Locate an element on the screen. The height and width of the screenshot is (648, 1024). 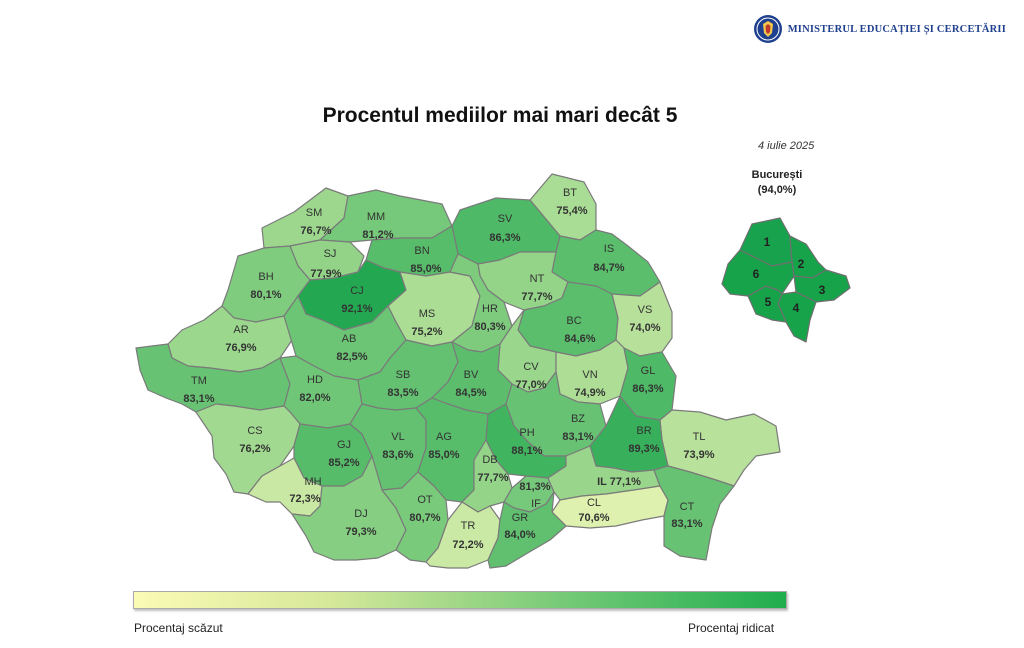
county-code-ag: AG is located at coordinates (444, 437).